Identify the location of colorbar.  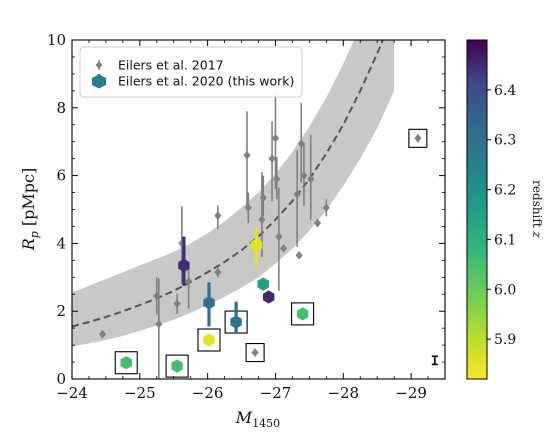
(477, 209).